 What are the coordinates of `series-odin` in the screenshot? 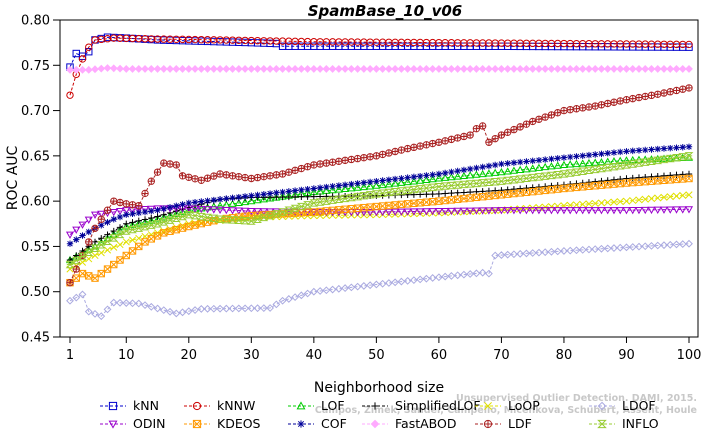 It's located at (379, 222).